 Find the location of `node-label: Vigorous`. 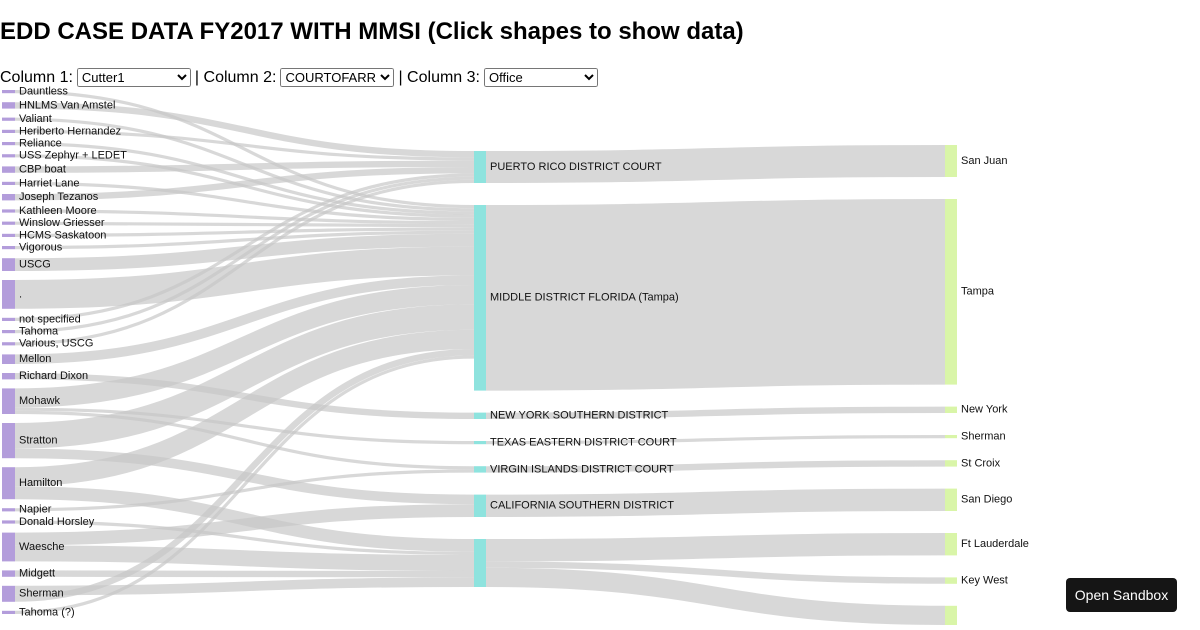

node-label: Vigorous is located at coordinates (41, 248).